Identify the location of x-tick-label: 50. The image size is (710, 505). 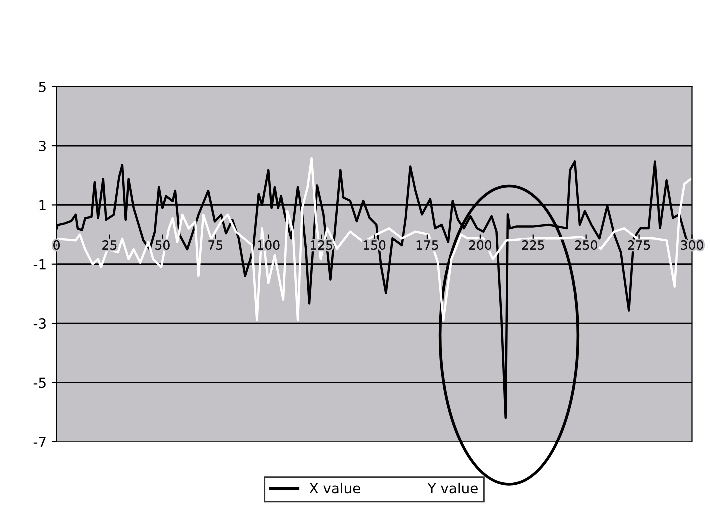
(163, 245).